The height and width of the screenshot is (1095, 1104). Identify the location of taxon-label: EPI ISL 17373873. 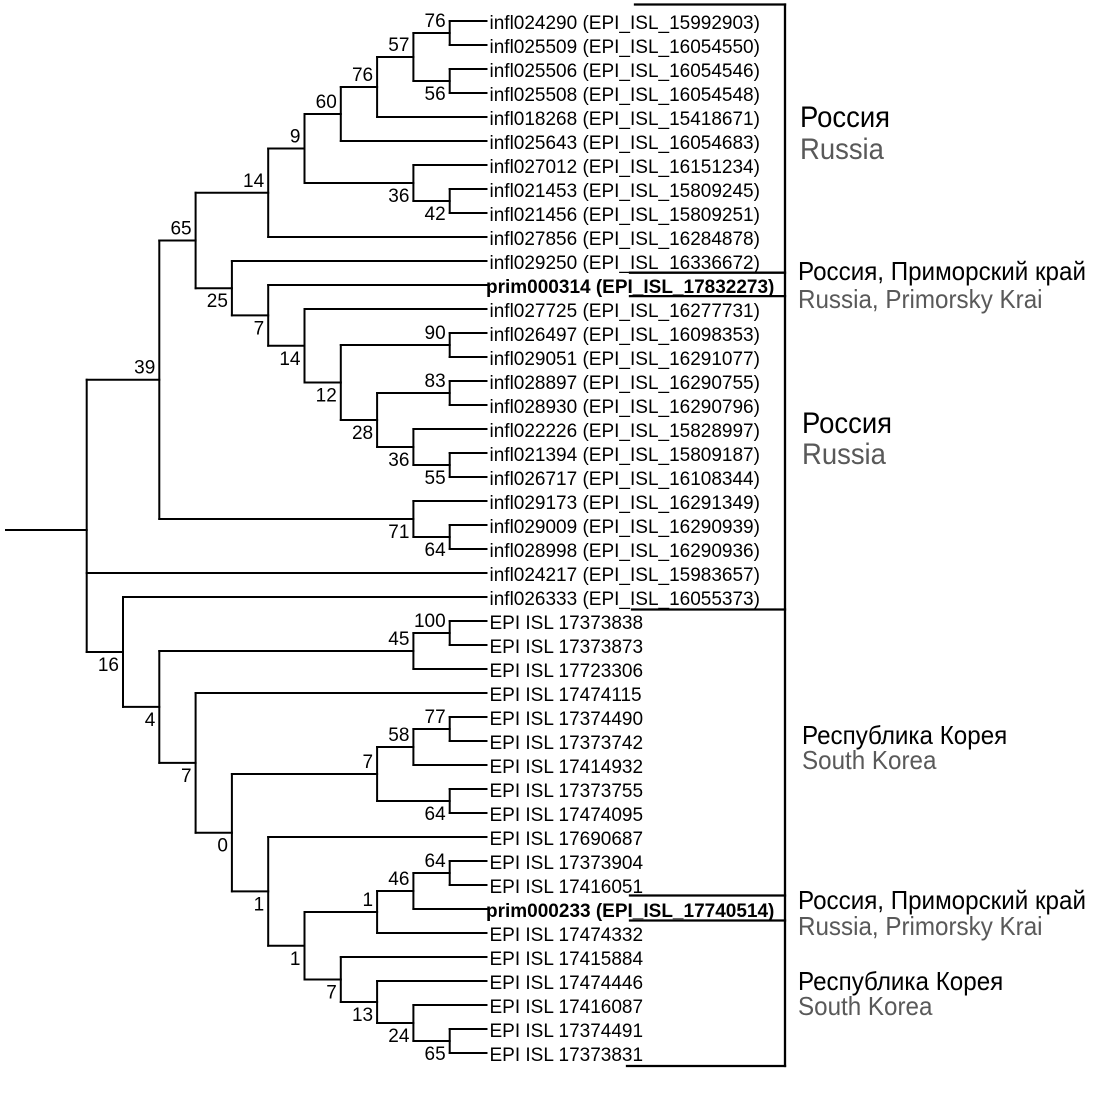
(567, 647).